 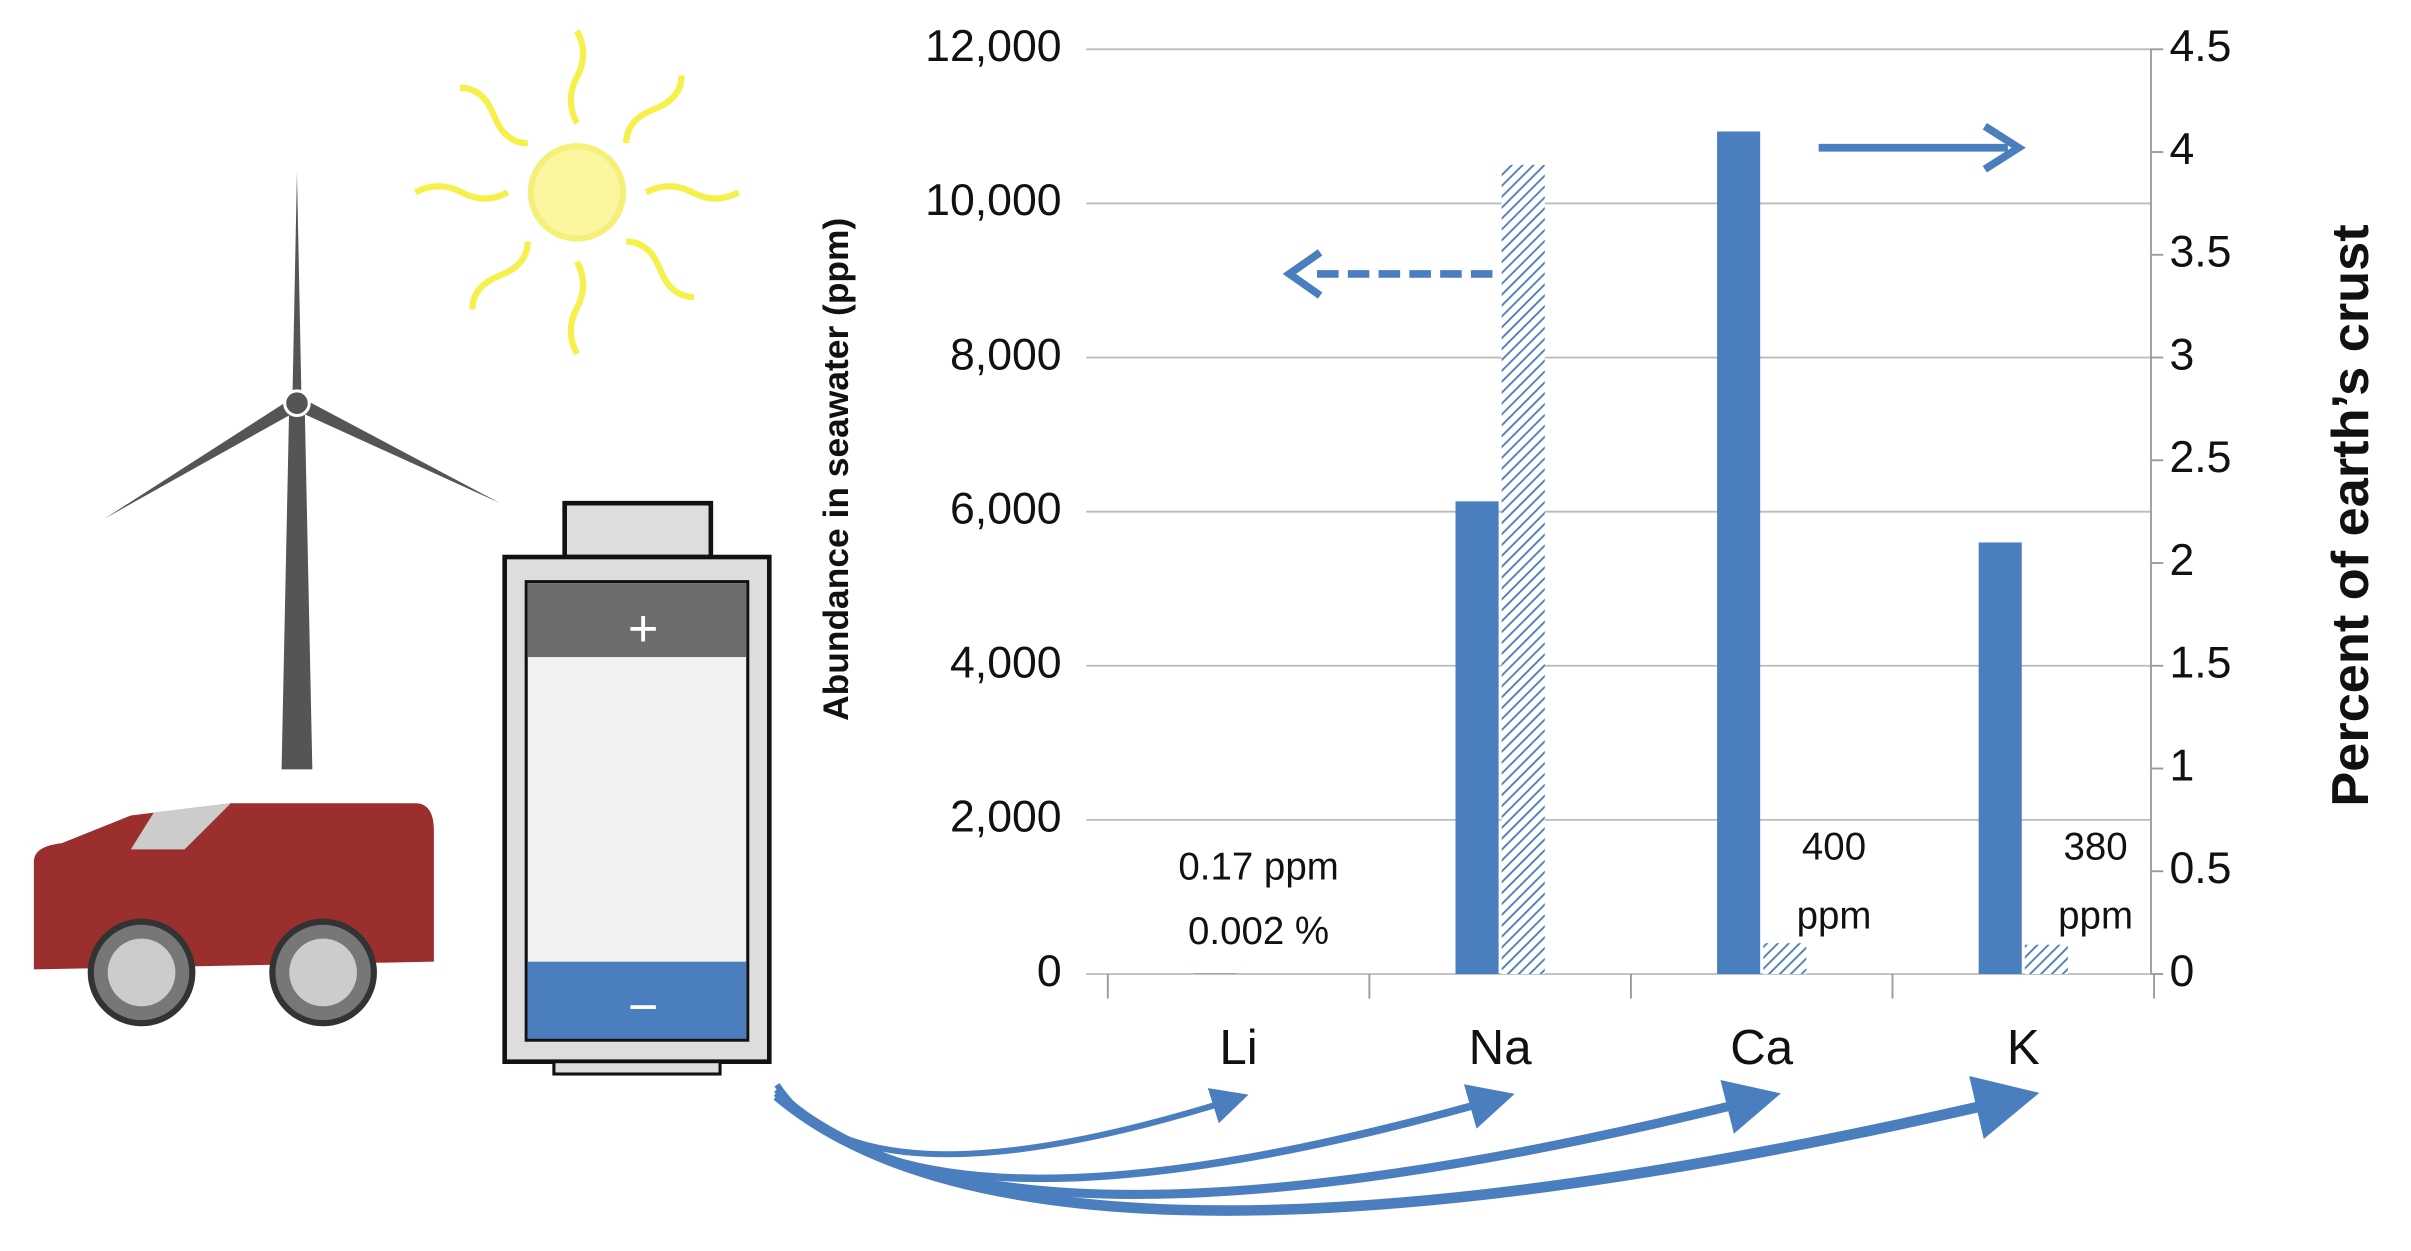 I want to click on y-tick-label: 2,000, so click(x=1006, y=817).